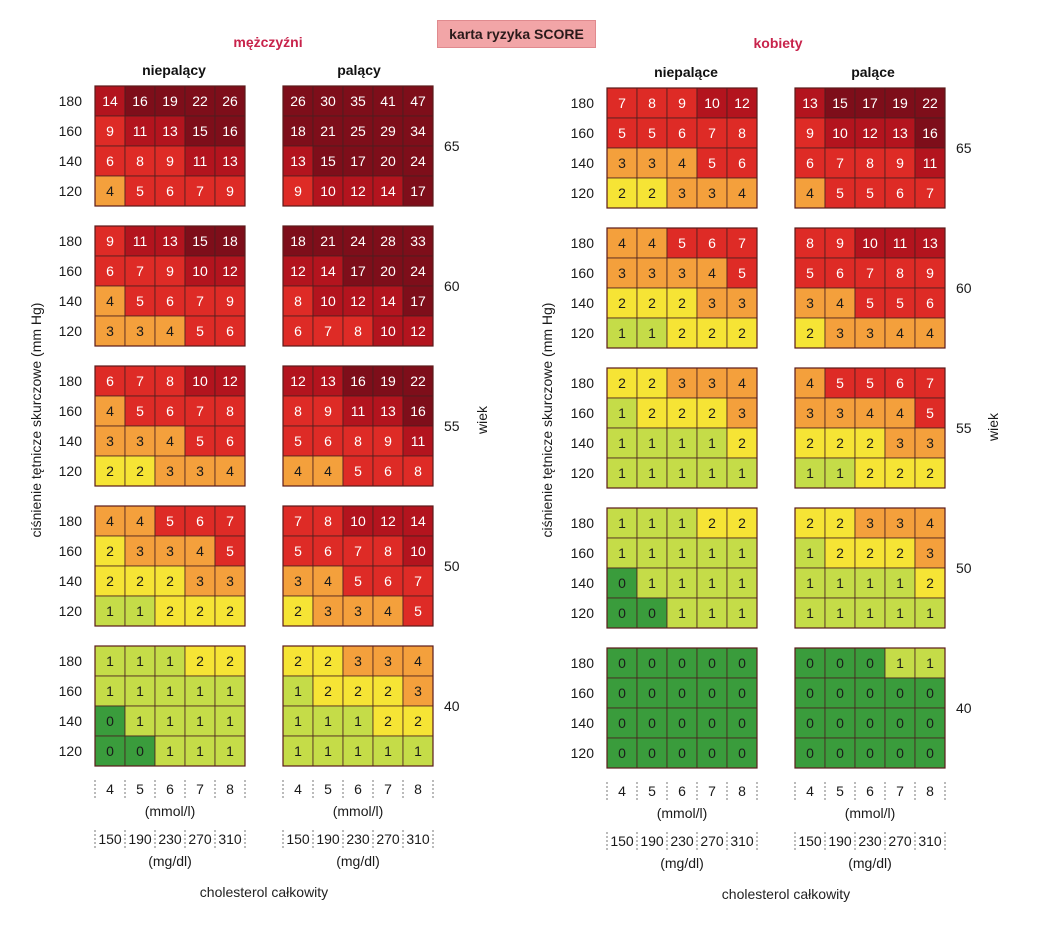  What do you see at coordinates (110, 101) in the screenshot?
I see `risk-value: 14` at bounding box center [110, 101].